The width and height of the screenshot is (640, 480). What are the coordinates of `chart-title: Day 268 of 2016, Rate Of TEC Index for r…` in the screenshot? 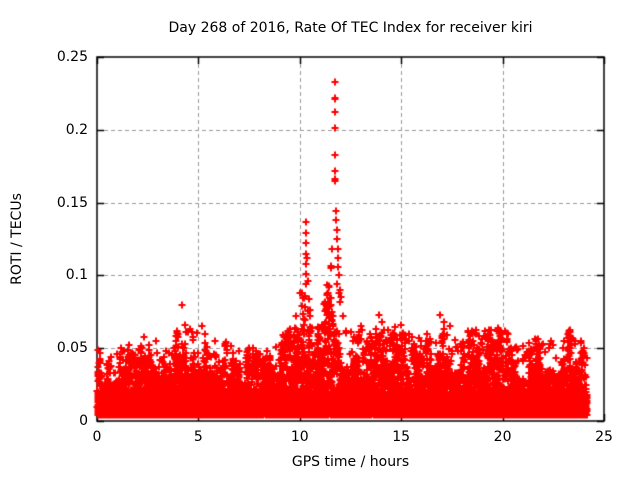 It's located at (350, 28).